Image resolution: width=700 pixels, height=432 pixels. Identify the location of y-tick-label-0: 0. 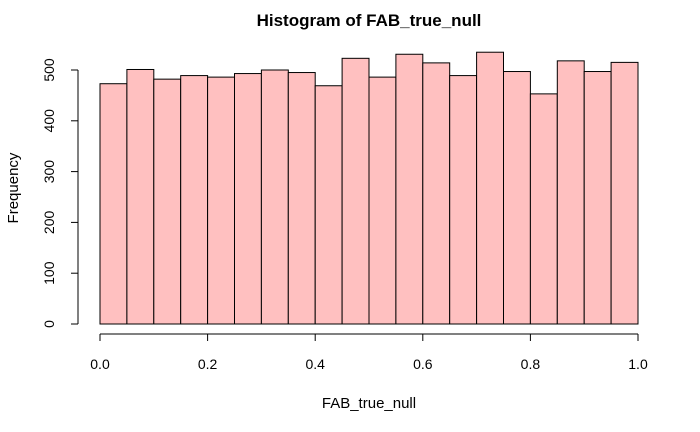
(49, 324).